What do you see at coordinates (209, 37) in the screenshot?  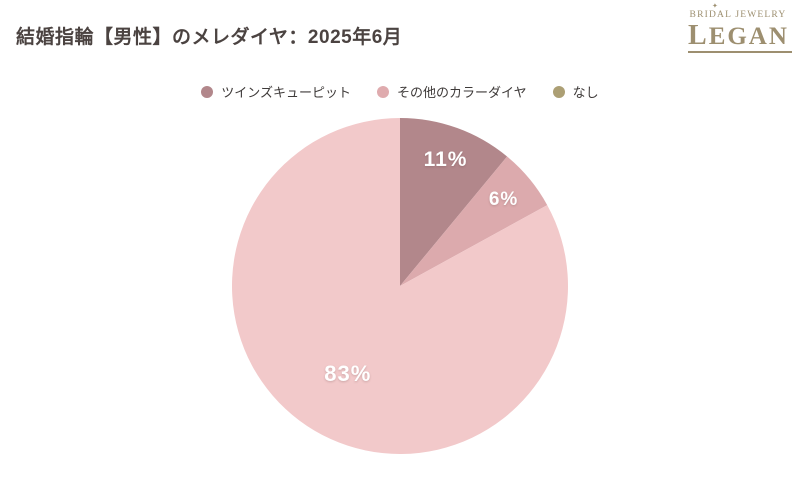 I see `page-title: 結婚指輪【男性】のメレダイヤ：2025年6月` at bounding box center [209, 37].